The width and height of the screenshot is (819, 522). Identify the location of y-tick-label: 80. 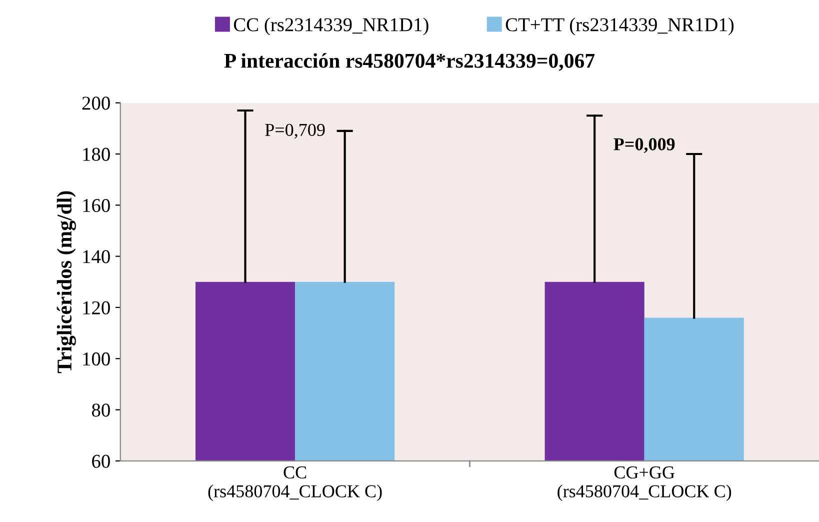
(101, 410).